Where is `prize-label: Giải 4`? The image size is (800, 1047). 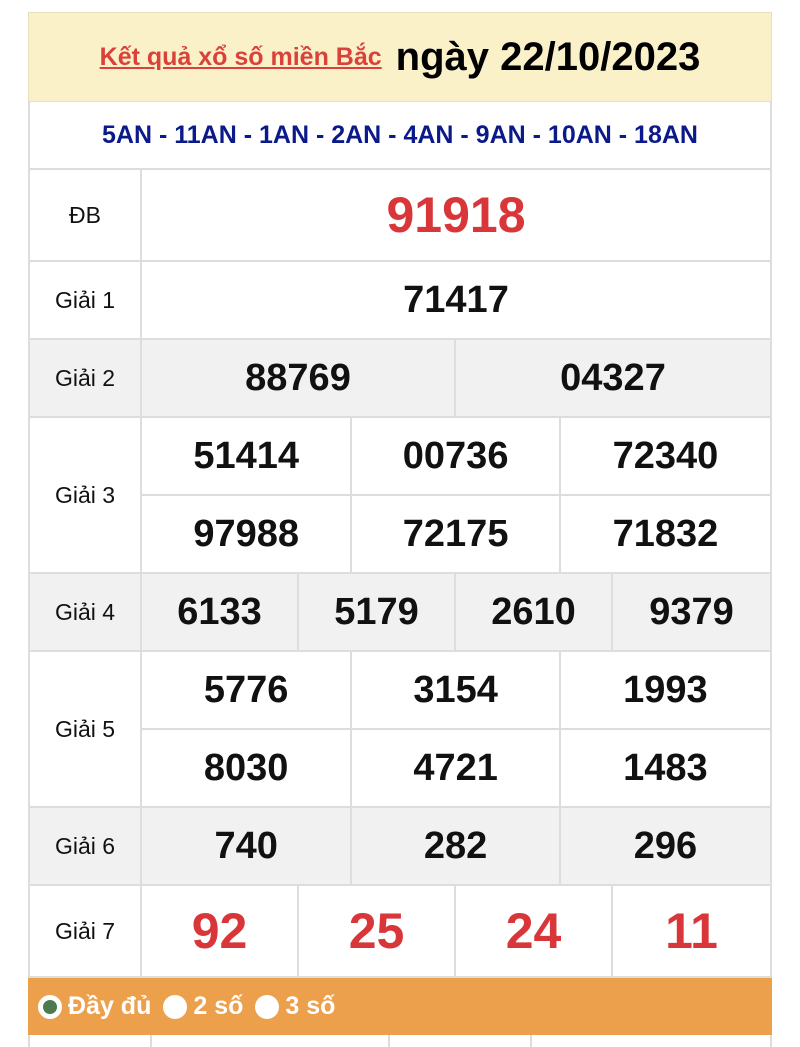 prize-label: Giải 4 is located at coordinates (86, 612).